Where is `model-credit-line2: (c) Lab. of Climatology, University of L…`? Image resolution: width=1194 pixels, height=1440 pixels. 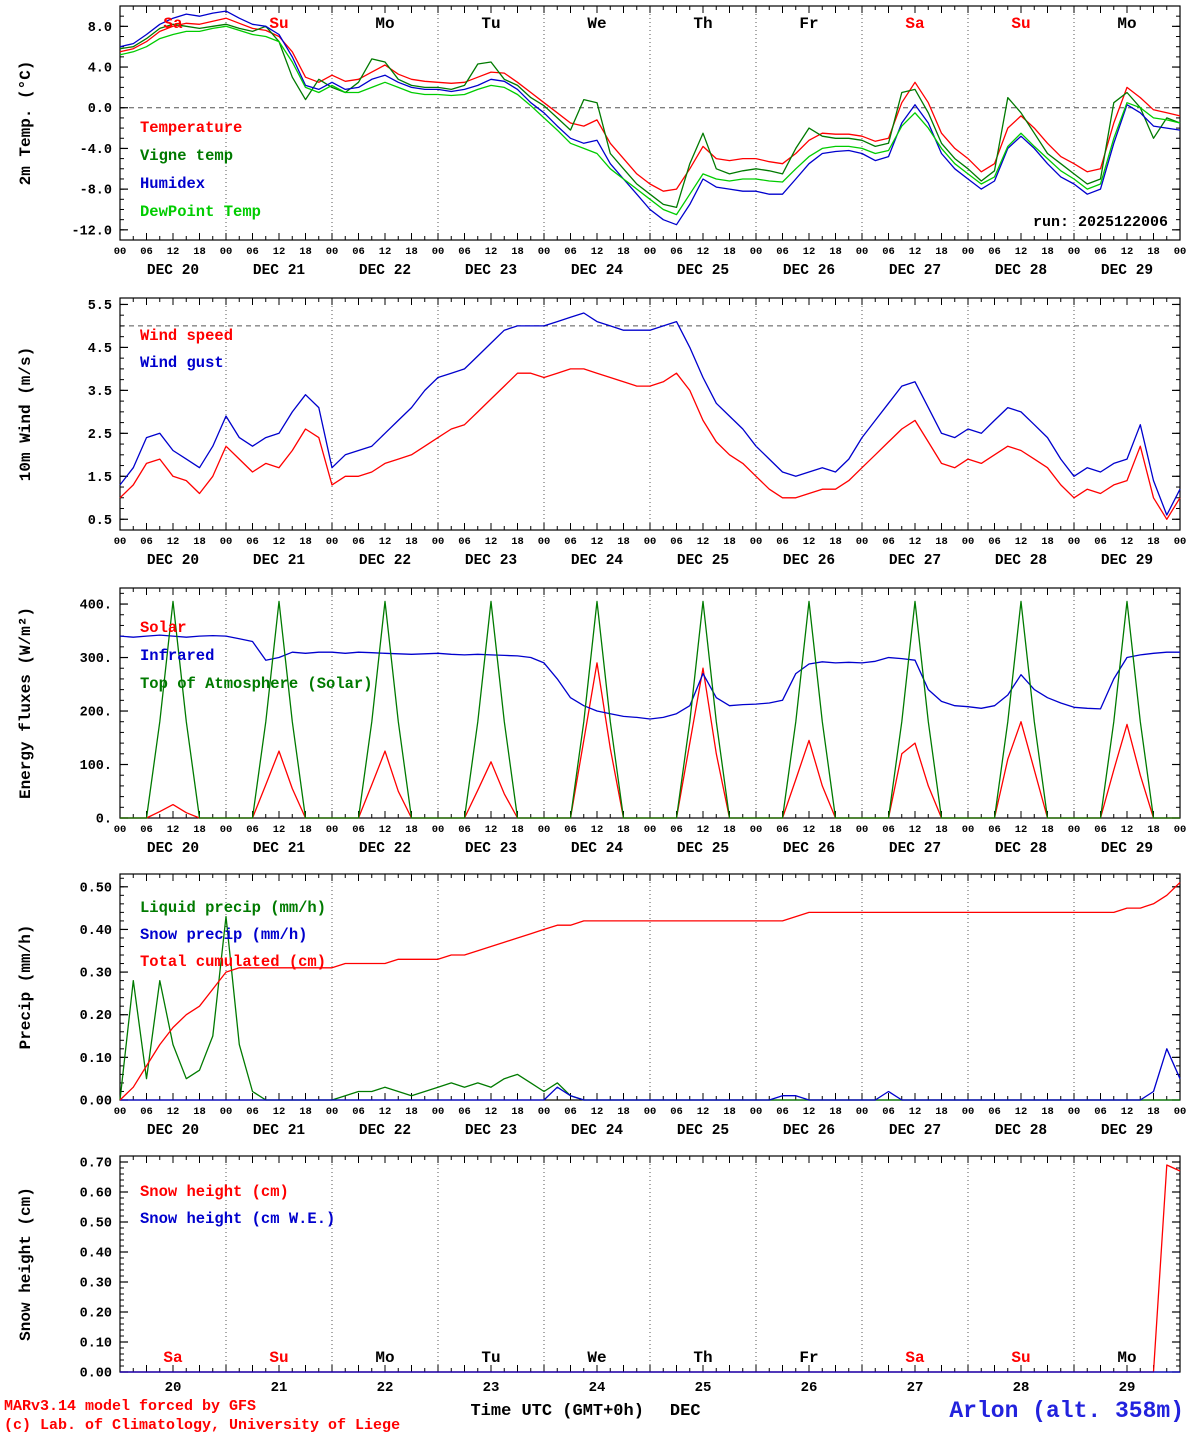 model-credit-line2: (c) Lab. of Climatology, University of L… is located at coordinates (202, 1425).